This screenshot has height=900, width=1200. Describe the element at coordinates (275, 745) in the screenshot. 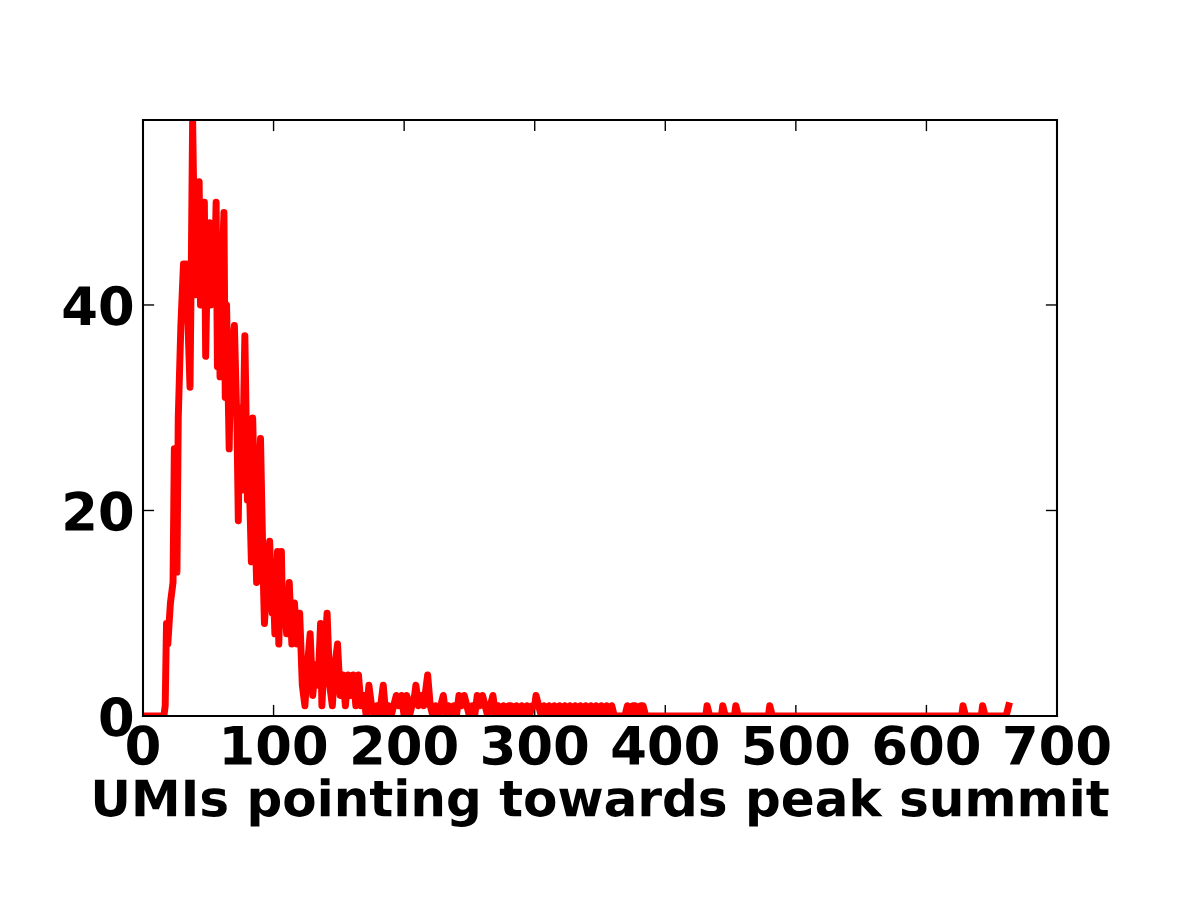

I see `x-tick-label: 100` at that location.